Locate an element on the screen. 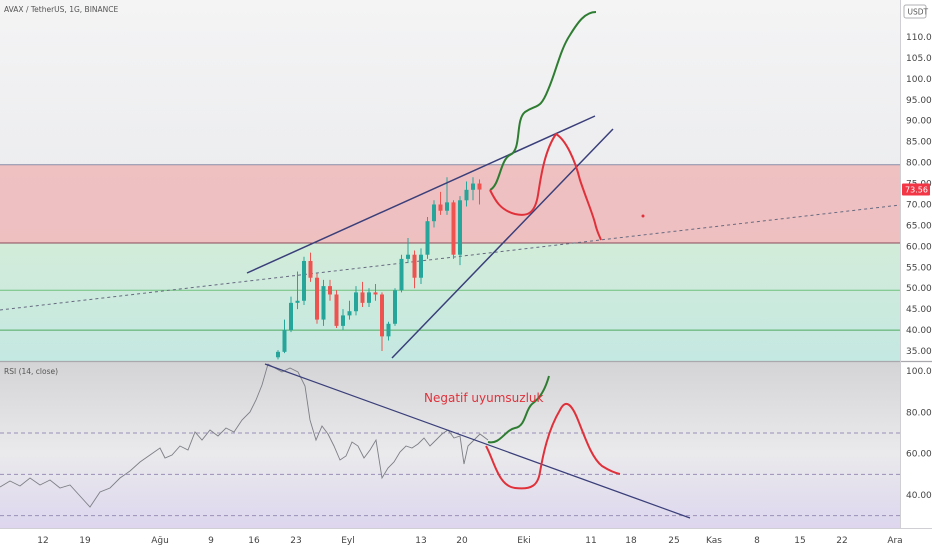 The height and width of the screenshot is (550, 932). resistance-zone is located at coordinates (450, 203).